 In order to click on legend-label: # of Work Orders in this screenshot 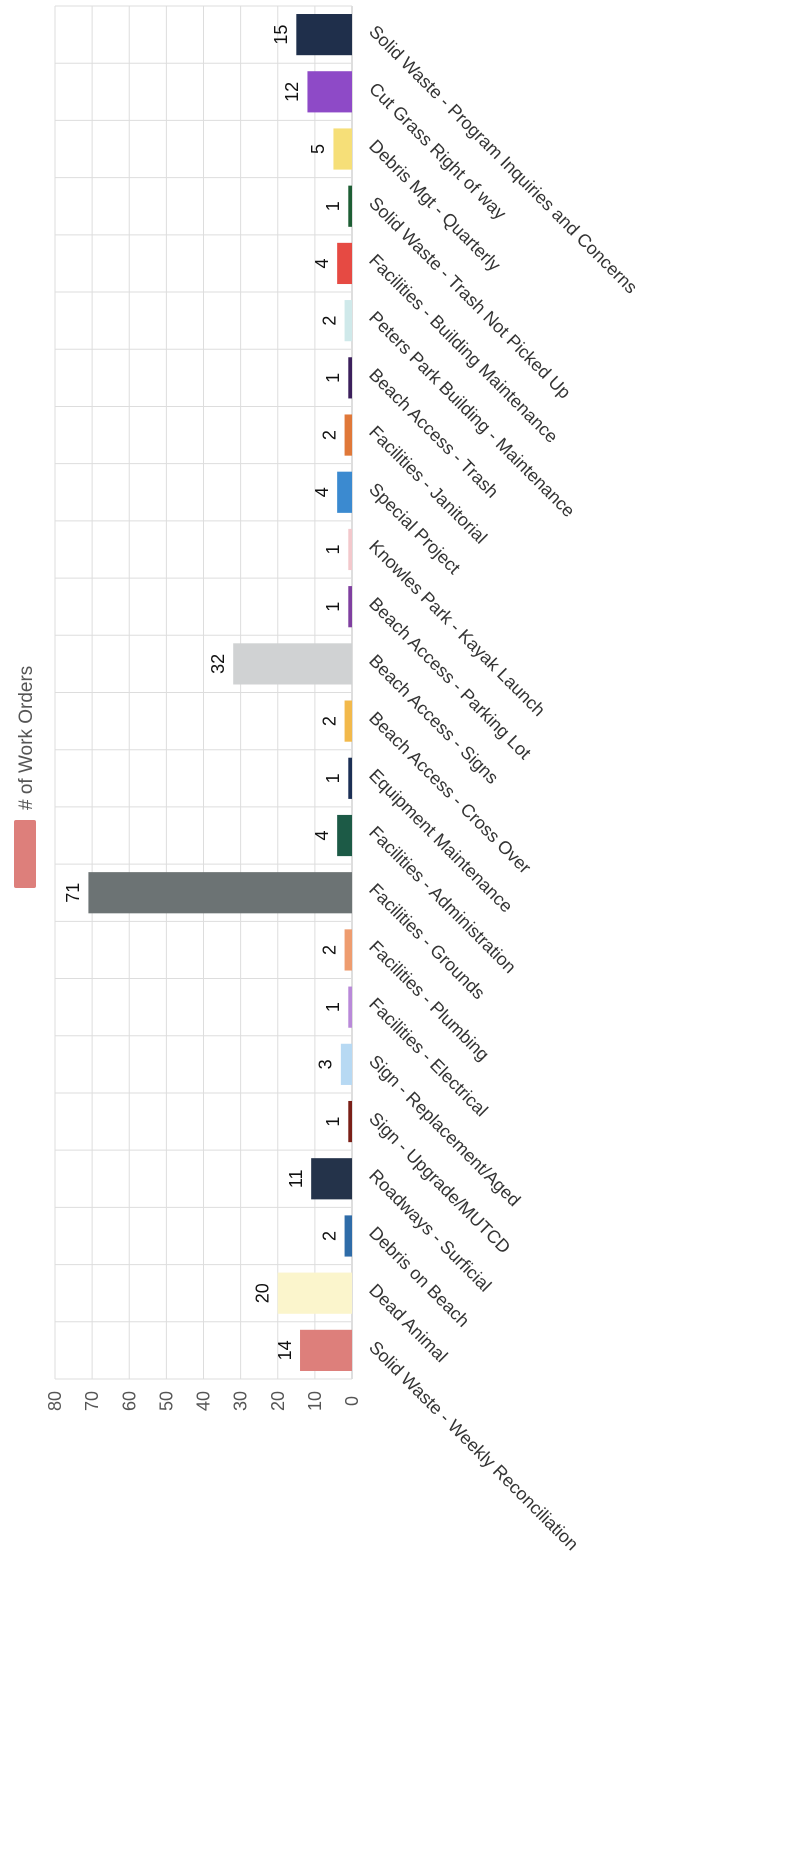, I will do `click(26, 738)`.